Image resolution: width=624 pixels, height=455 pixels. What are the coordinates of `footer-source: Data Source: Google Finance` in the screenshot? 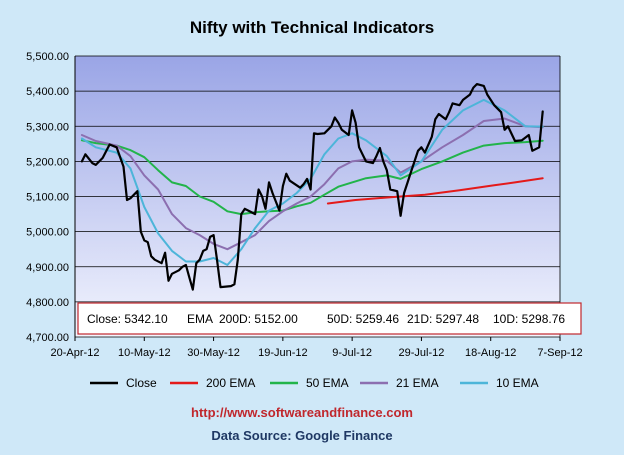 It's located at (301, 435).